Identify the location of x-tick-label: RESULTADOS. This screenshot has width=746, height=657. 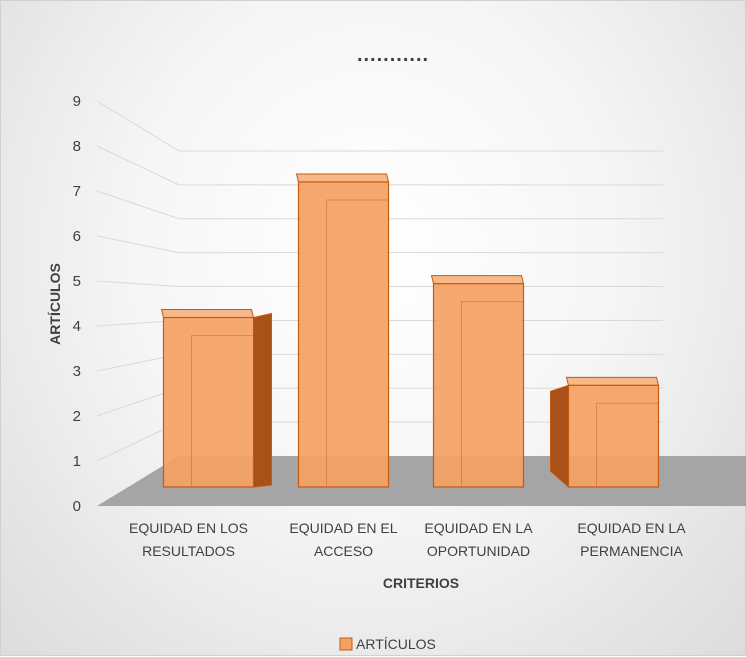
(188, 551).